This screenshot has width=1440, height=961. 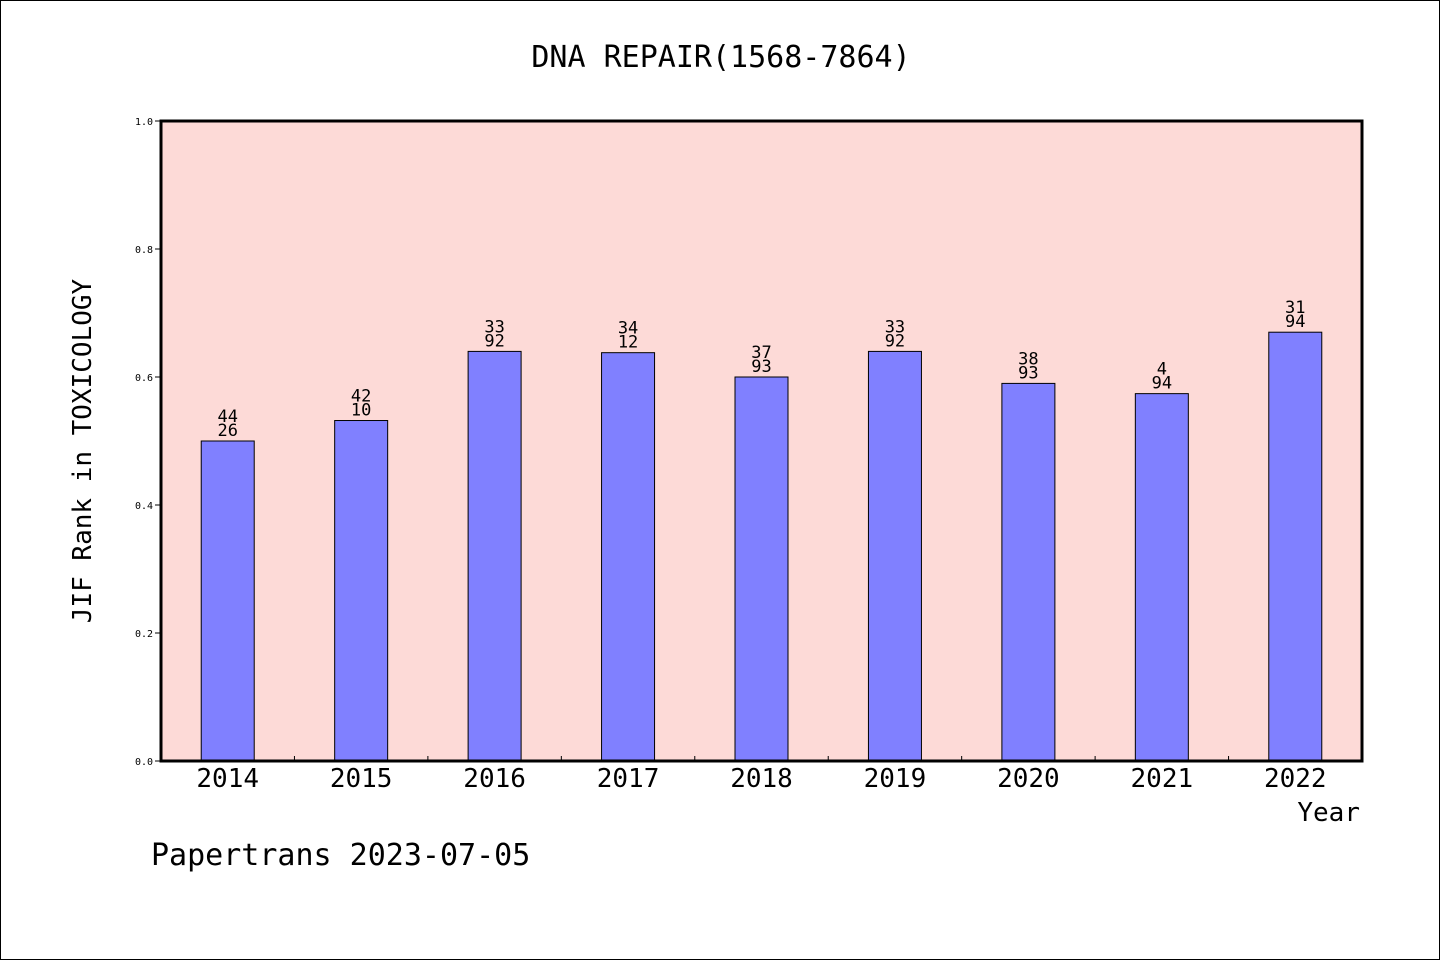 I want to click on y-tick-label: 0.2, so click(x=144, y=634).